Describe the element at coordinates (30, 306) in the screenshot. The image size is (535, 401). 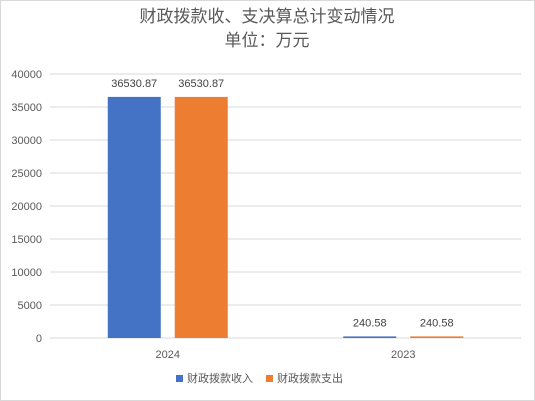
I see `y-tick-label: 5000` at that location.